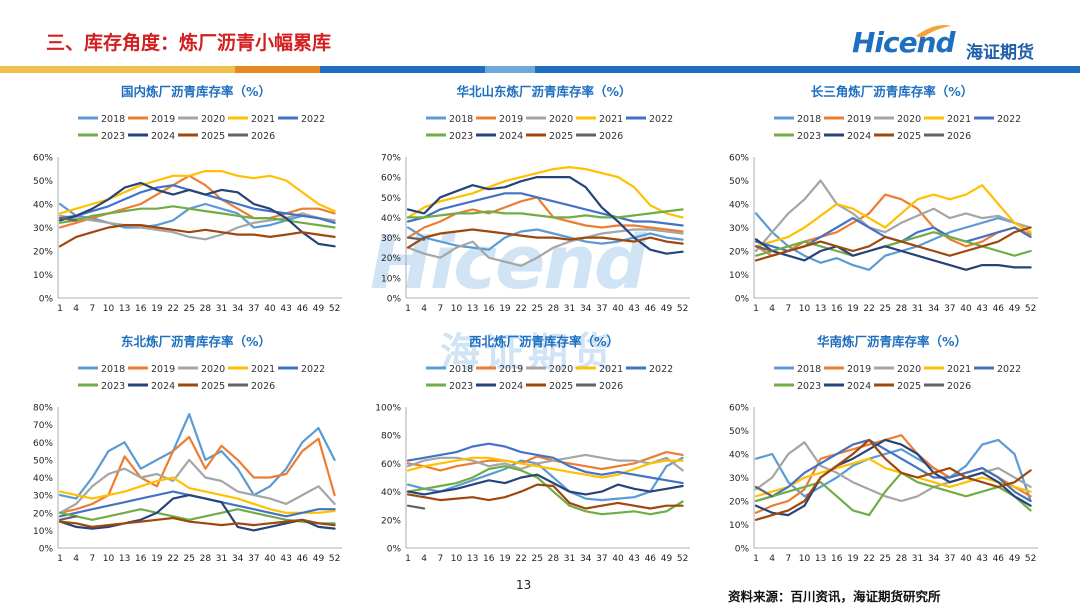  What do you see at coordinates (544, 341) in the screenshot?
I see `chart-title: 西北炼厂沥青库存率（%）` at bounding box center [544, 341].